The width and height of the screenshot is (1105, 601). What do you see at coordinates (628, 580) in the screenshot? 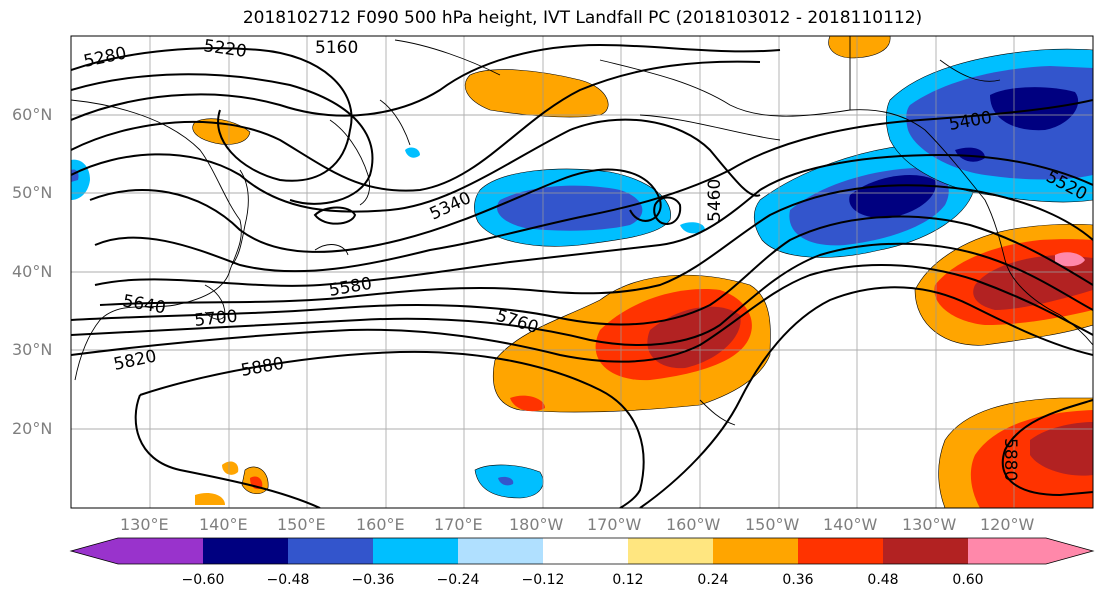
I see `colorbar-tick-label: 0.12` at bounding box center [628, 580].